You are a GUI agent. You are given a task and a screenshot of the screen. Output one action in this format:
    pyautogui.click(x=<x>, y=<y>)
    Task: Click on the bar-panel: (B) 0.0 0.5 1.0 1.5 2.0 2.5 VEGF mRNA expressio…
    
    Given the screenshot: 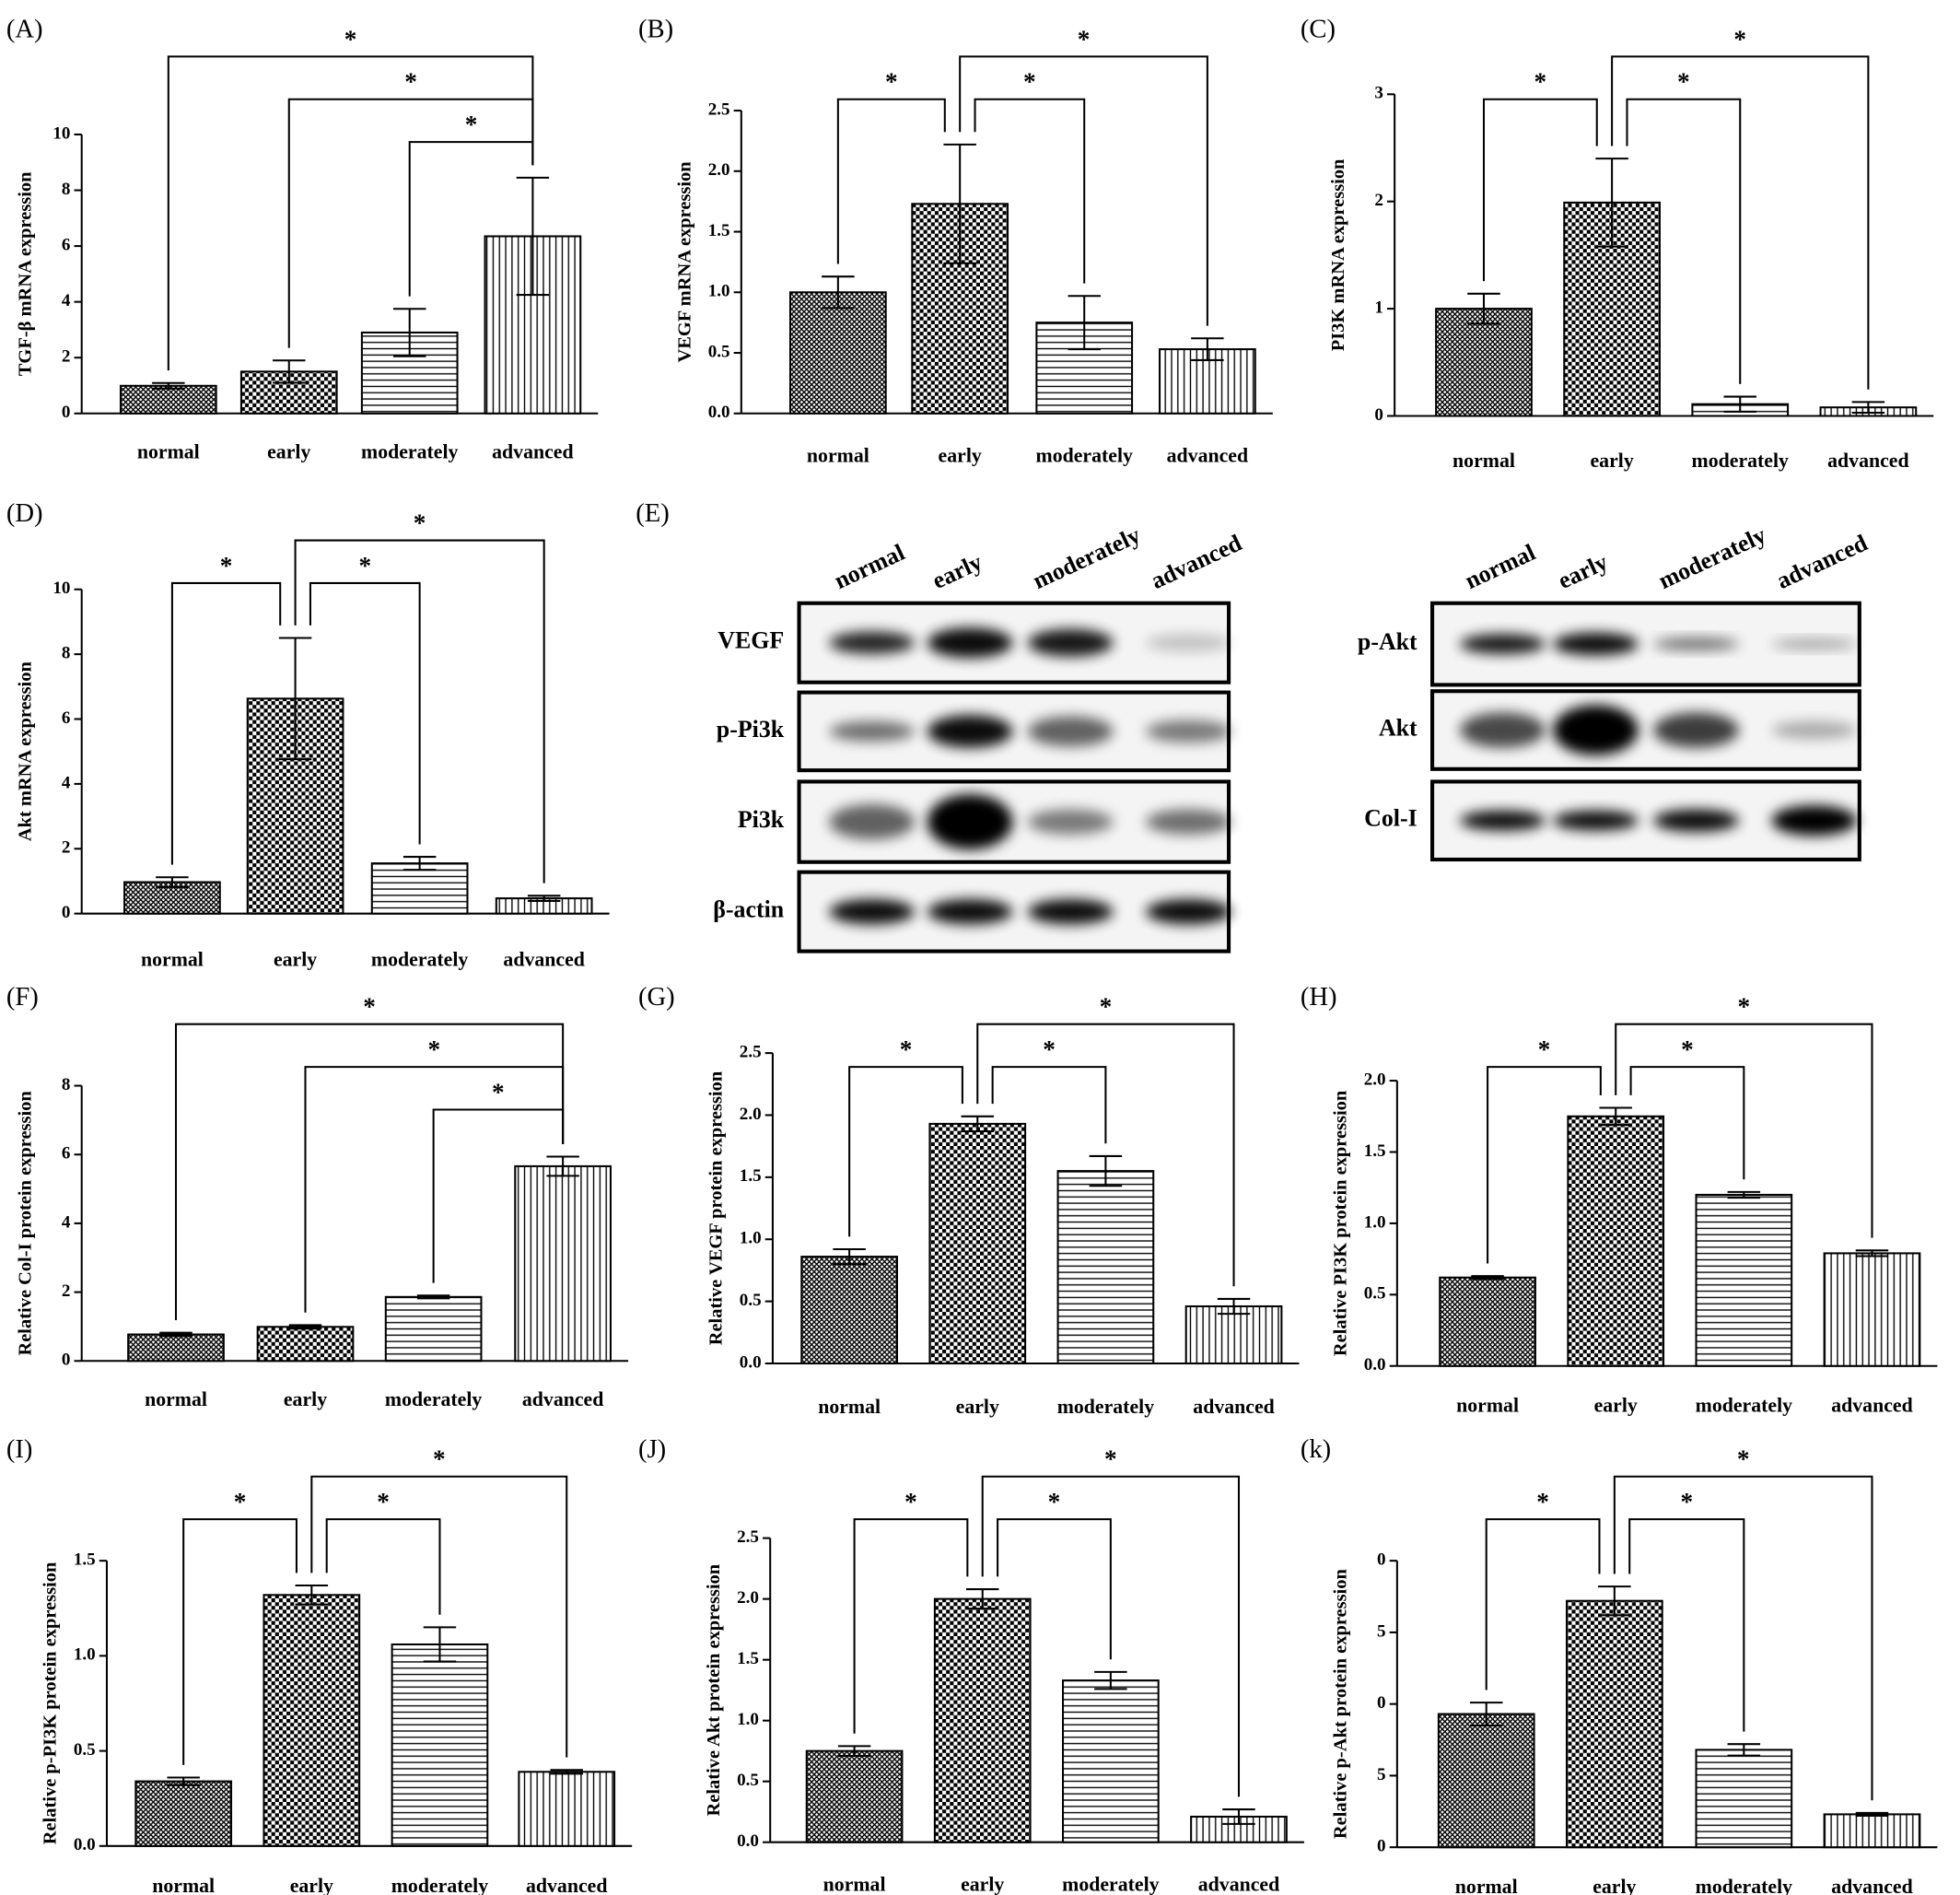 What is the action you would take?
    pyautogui.click(x=955, y=241)
    